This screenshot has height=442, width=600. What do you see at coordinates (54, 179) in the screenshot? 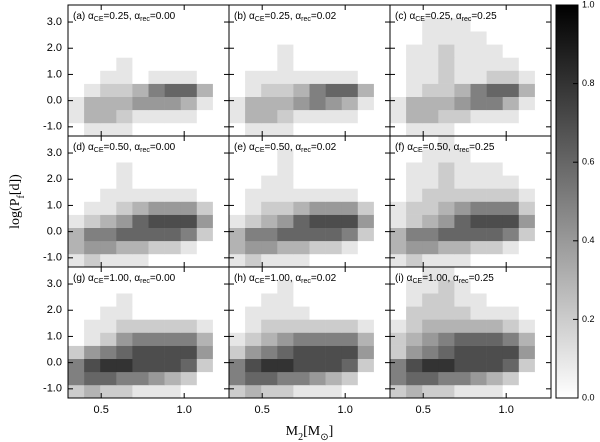
I see `y-tick-label: 2.0` at bounding box center [54, 179].